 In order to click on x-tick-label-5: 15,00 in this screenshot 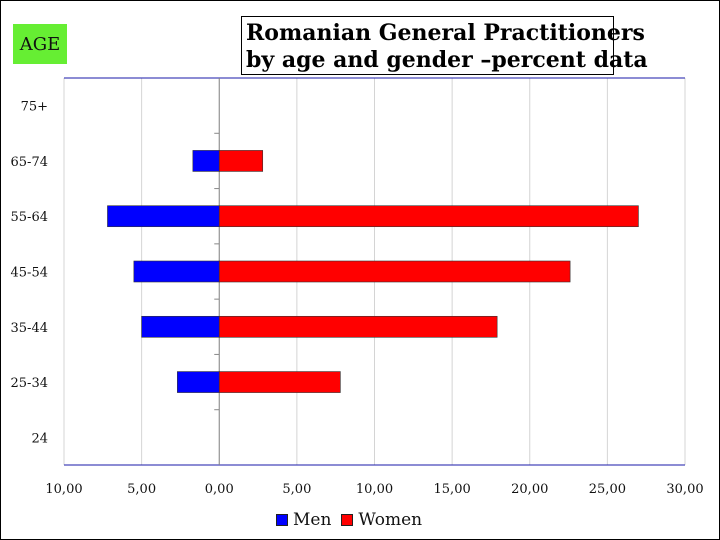, I will do `click(452, 489)`.